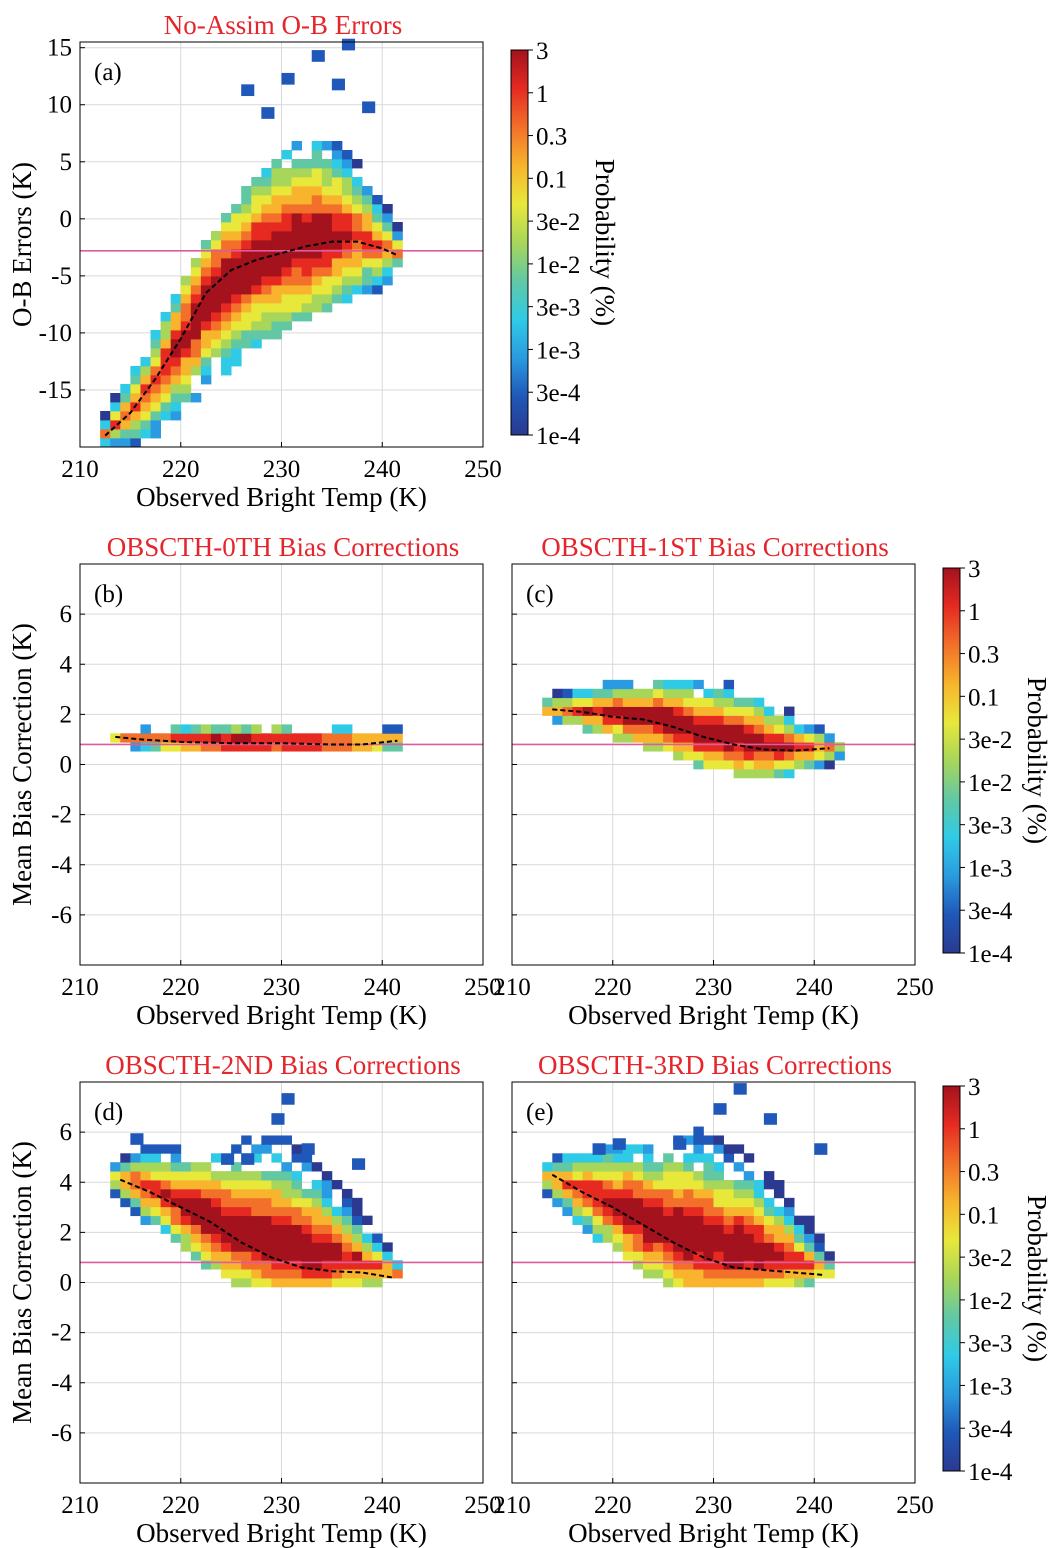 This screenshot has width=1051, height=1548. Describe the element at coordinates (542, 94) in the screenshot. I see `colorbar-tick-label: 1` at that location.